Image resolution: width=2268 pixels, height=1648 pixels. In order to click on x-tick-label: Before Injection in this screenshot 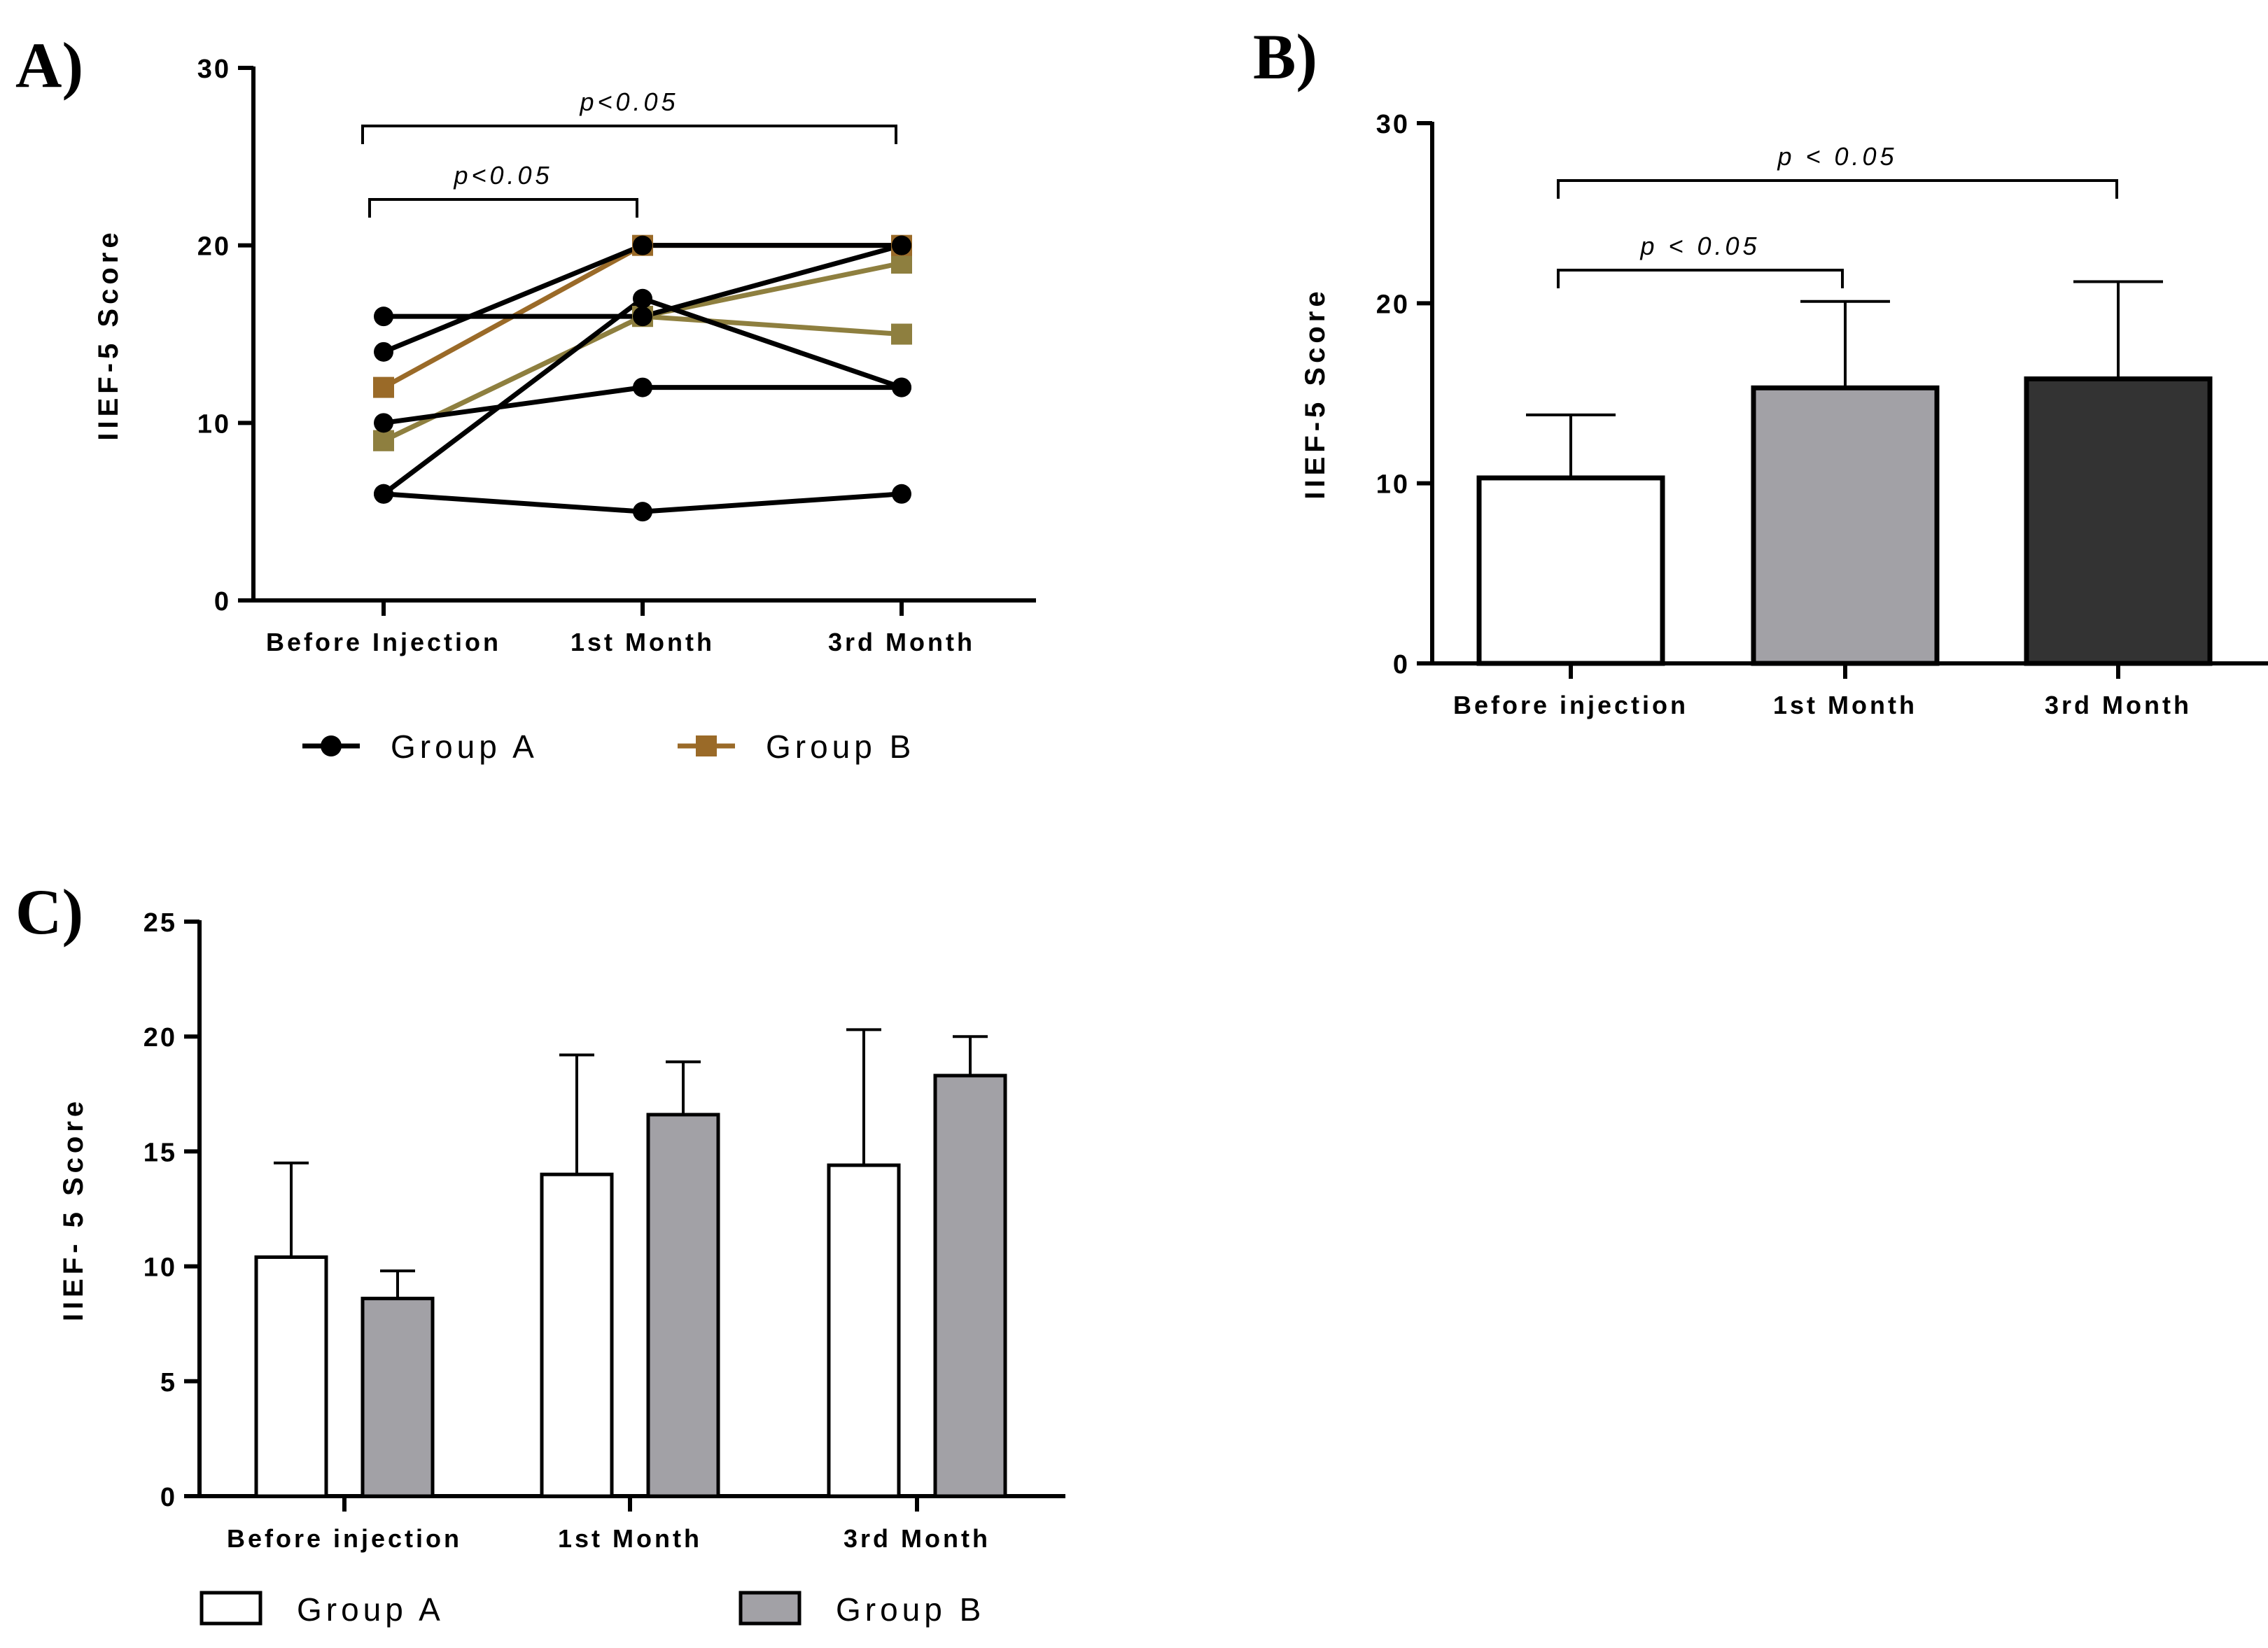, I will do `click(383, 642)`.